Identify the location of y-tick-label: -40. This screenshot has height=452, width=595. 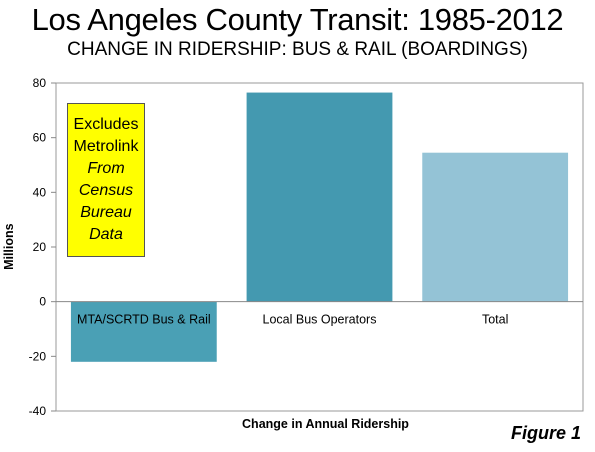
(38, 411).